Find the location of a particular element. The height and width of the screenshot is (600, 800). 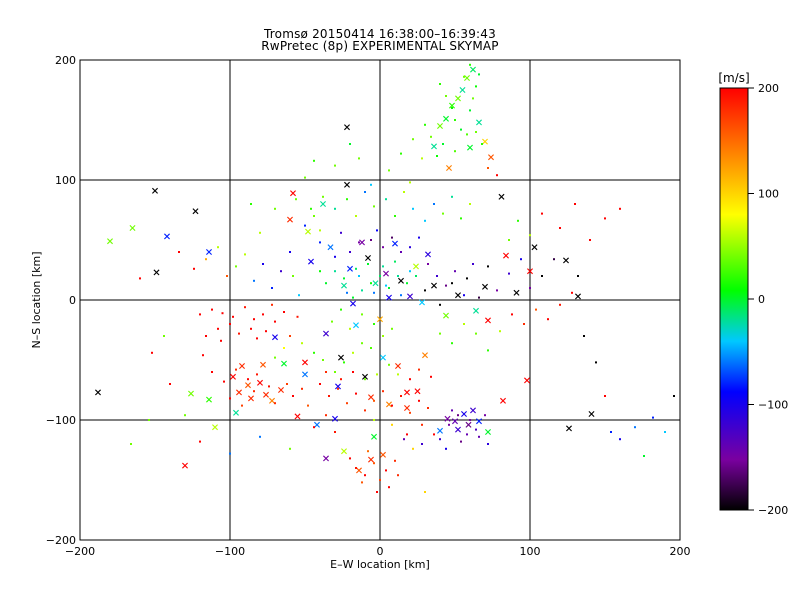

x-tick-label: 0 is located at coordinates (380, 551).